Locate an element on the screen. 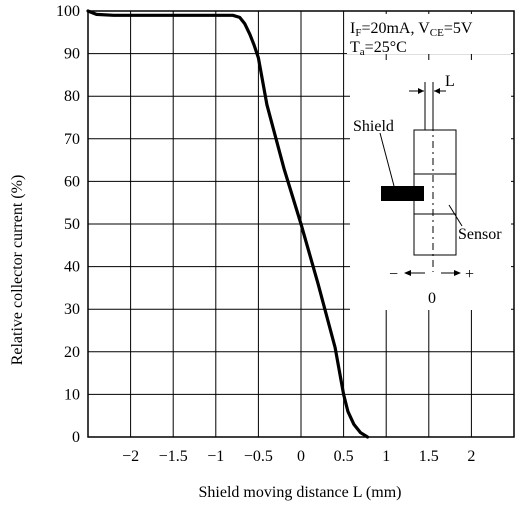 This screenshot has height=507, width=516. conditions-line-2: Ta=25°C is located at coordinates (378, 48).